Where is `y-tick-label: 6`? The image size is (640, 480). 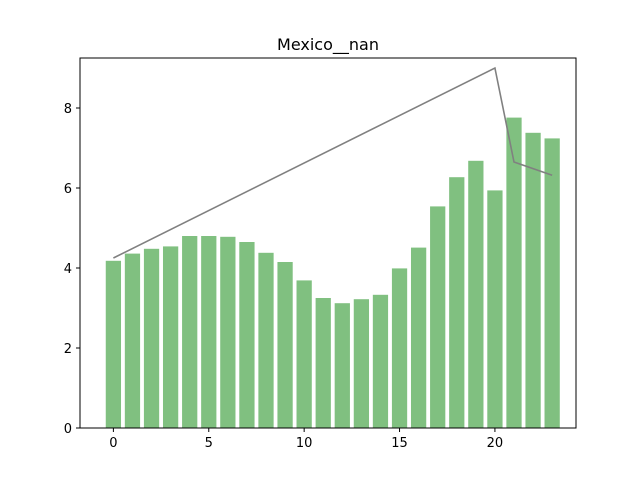 y-tick-label: 6 is located at coordinates (68, 189).